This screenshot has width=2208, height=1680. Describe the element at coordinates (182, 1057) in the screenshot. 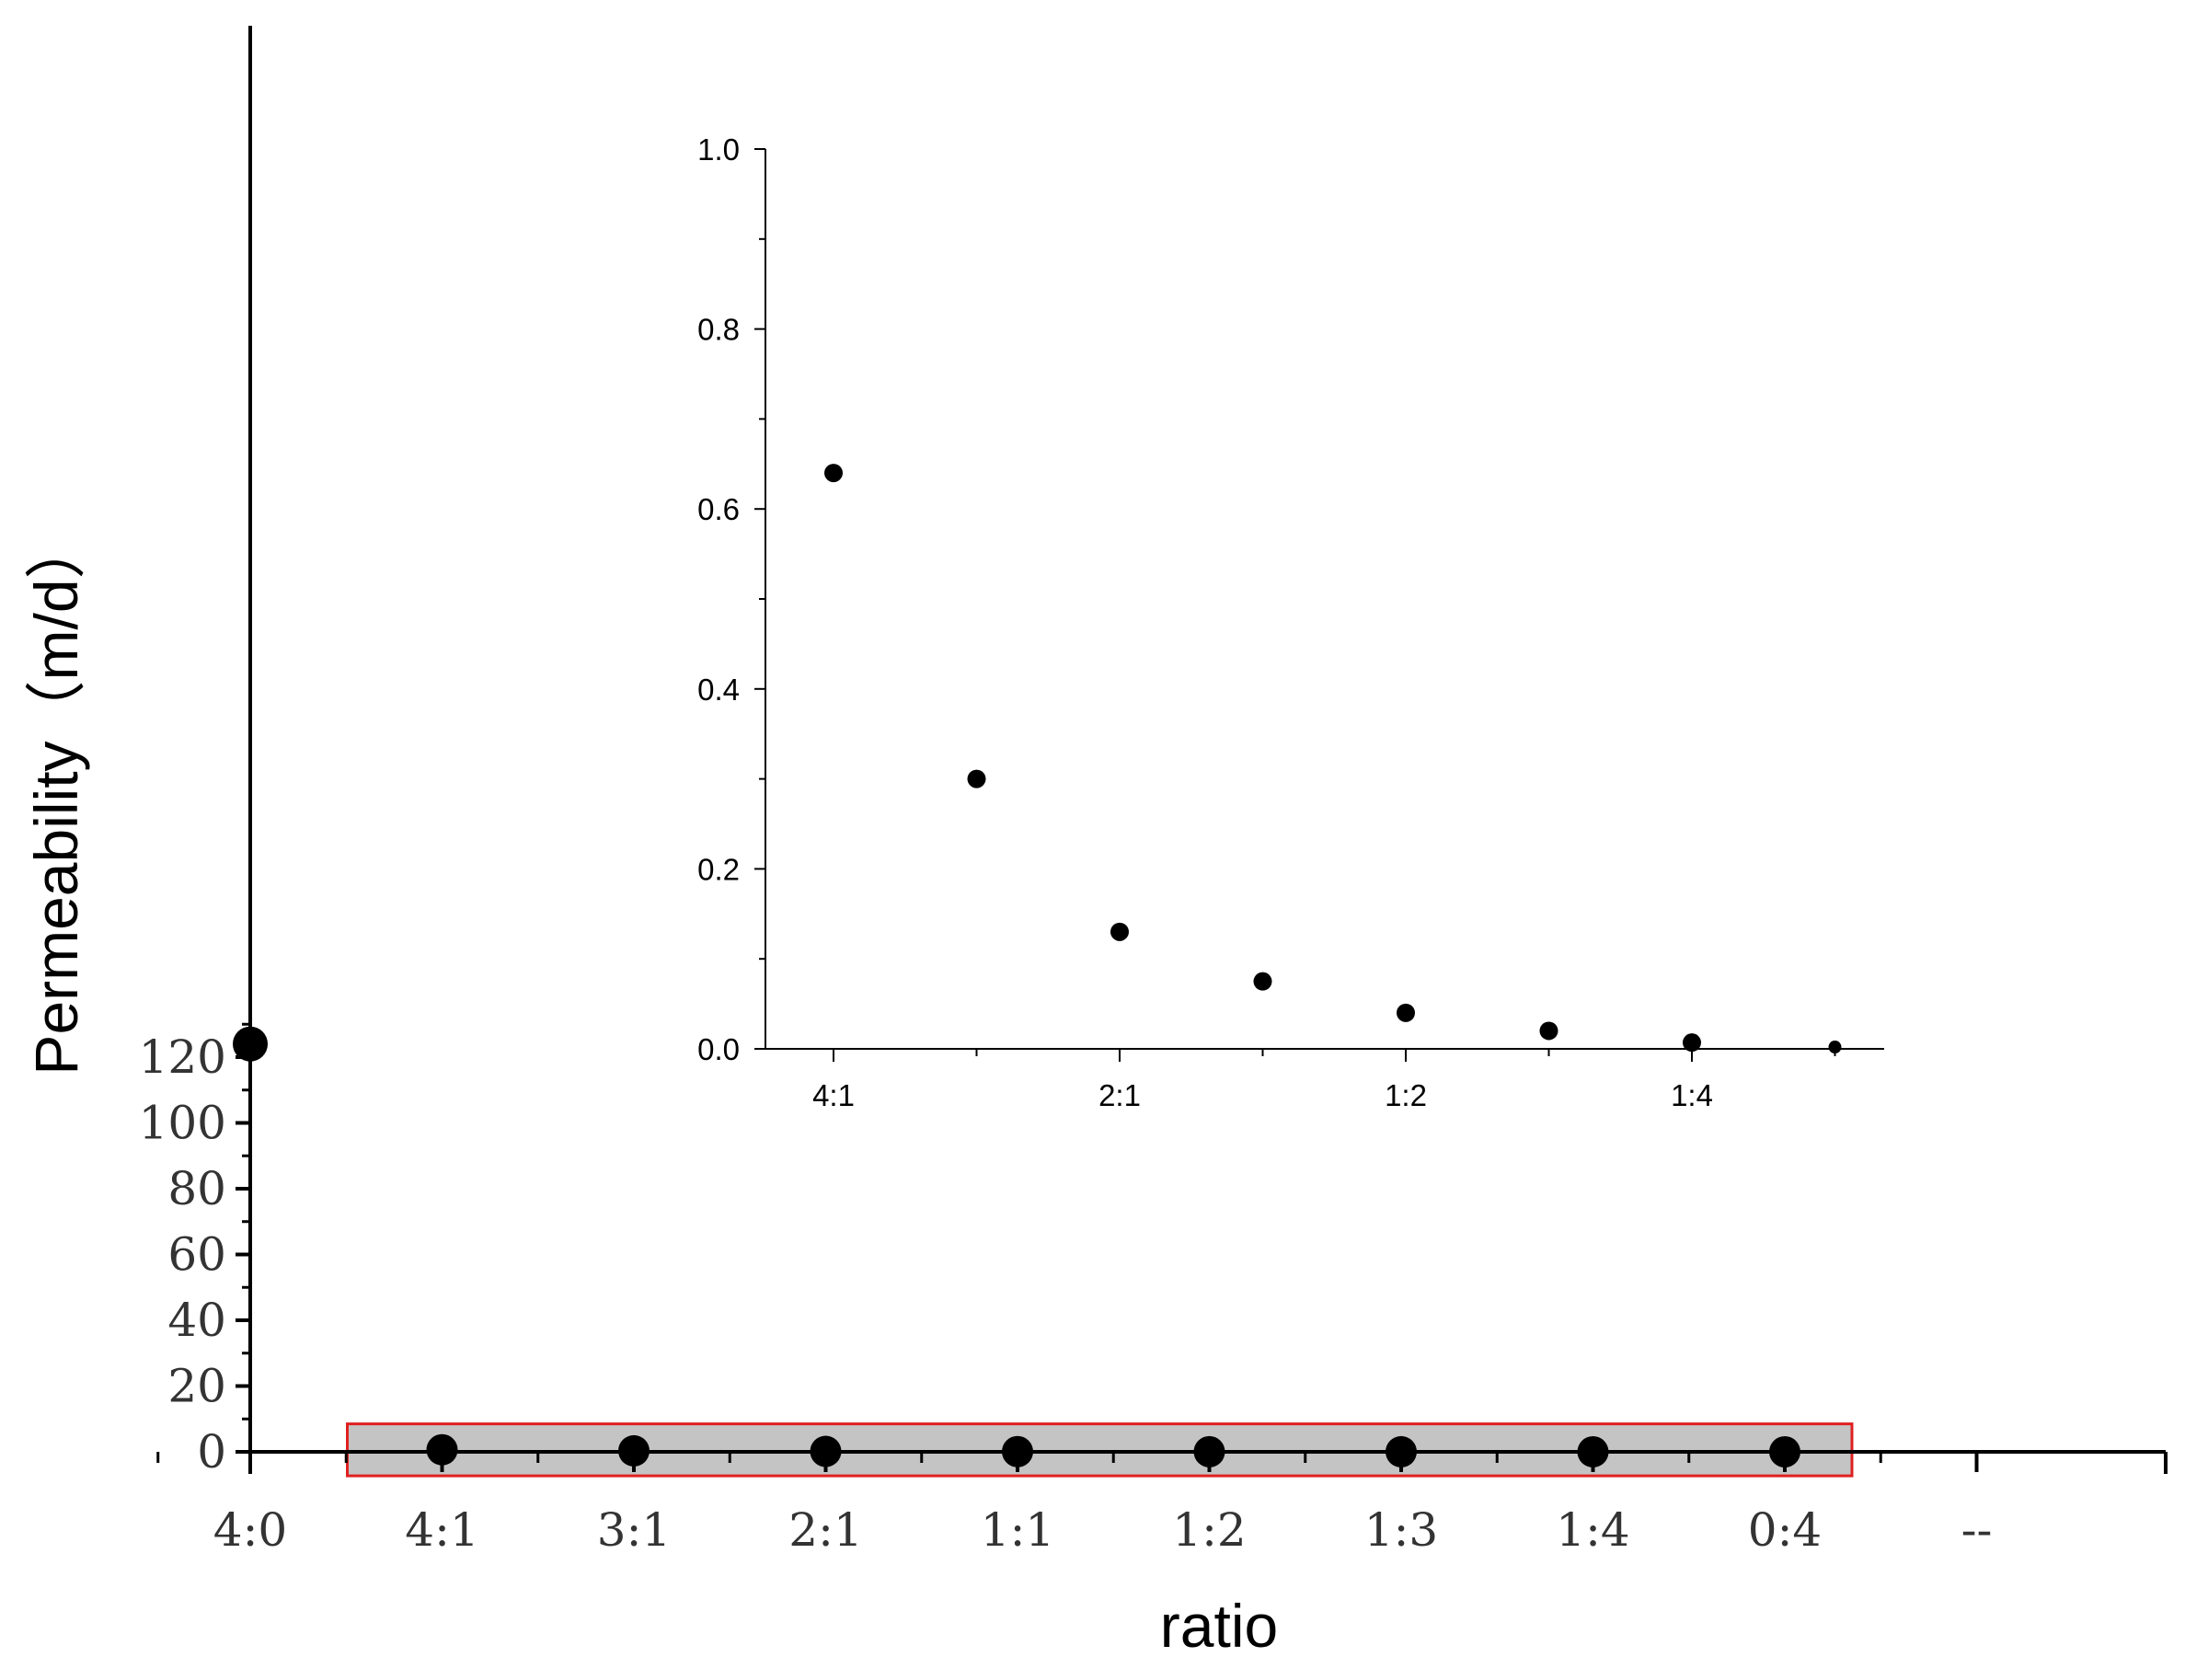

I see `y-tick-label: 120` at that location.